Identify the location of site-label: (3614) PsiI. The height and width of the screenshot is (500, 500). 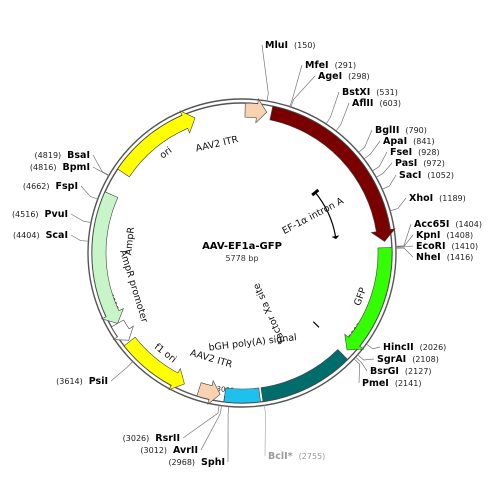
(82, 381).